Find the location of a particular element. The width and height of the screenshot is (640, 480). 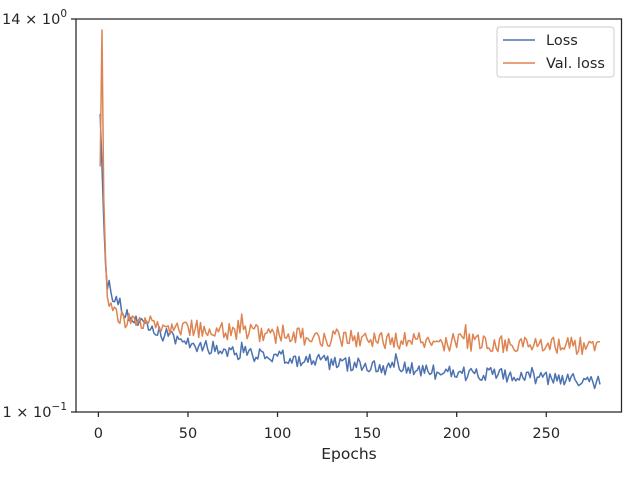

y-tick-label: 14 × 100 is located at coordinates (34, 18).